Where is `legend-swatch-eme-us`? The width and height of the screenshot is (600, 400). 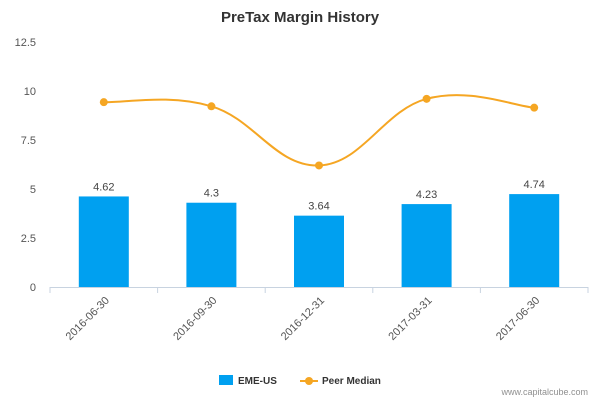 legend-swatch-eme-us is located at coordinates (226, 380).